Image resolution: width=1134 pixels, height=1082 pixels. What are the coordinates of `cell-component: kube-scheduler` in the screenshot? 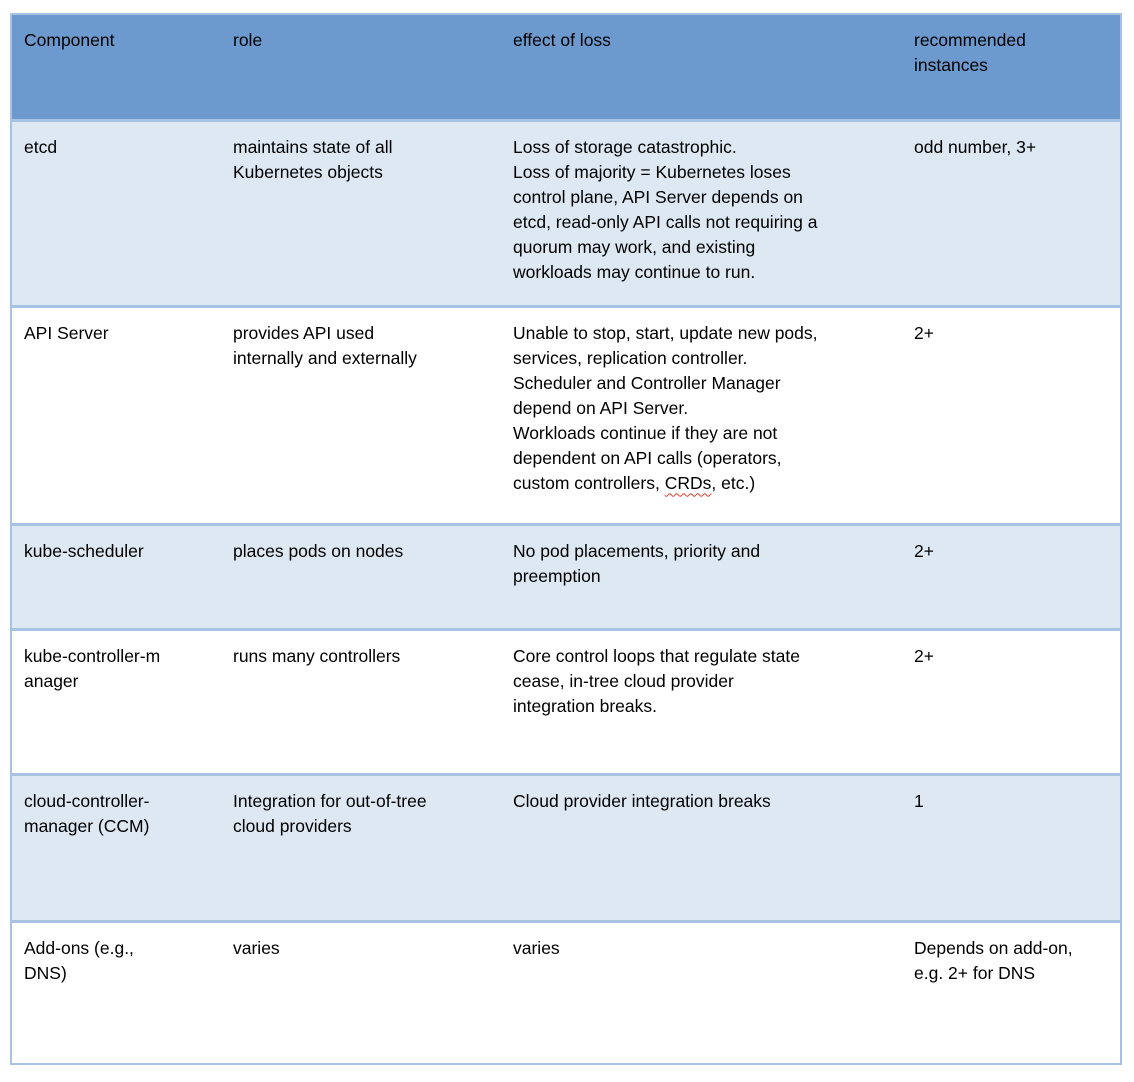 It's located at (116, 575).